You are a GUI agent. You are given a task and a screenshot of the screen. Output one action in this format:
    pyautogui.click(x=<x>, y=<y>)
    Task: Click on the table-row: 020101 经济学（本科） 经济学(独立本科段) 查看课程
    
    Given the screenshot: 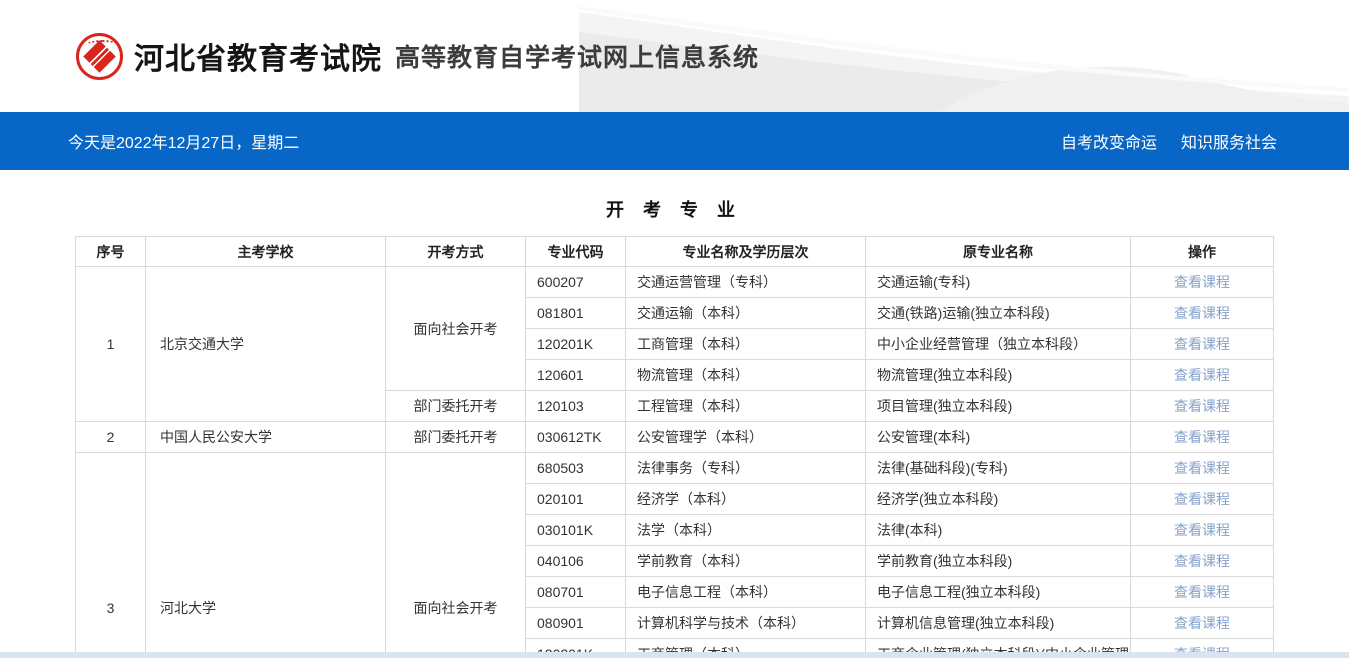 What is the action you would take?
    pyautogui.click(x=675, y=499)
    